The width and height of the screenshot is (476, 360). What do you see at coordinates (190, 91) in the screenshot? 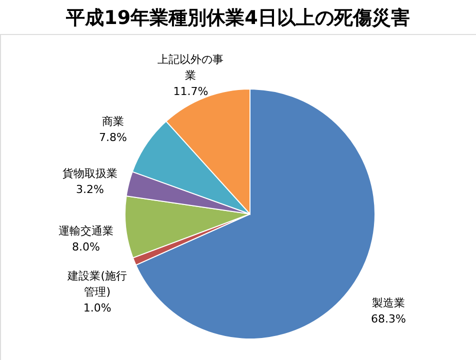
I see `data-label: 11.7%` at bounding box center [190, 91].